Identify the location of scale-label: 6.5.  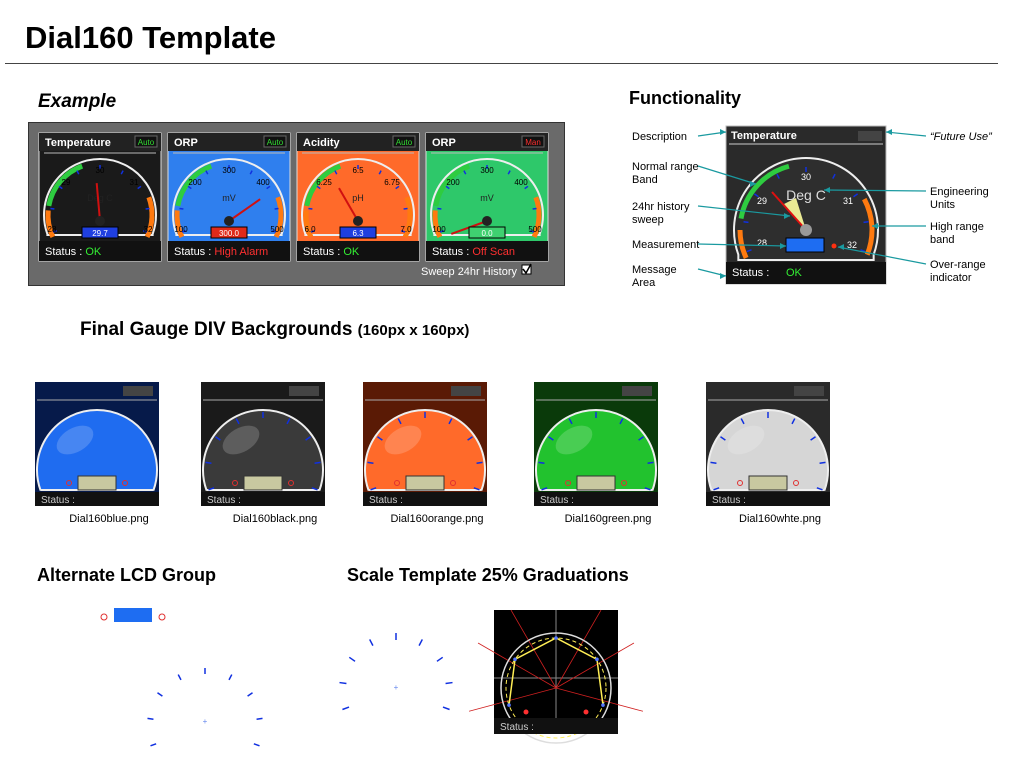
(358, 170).